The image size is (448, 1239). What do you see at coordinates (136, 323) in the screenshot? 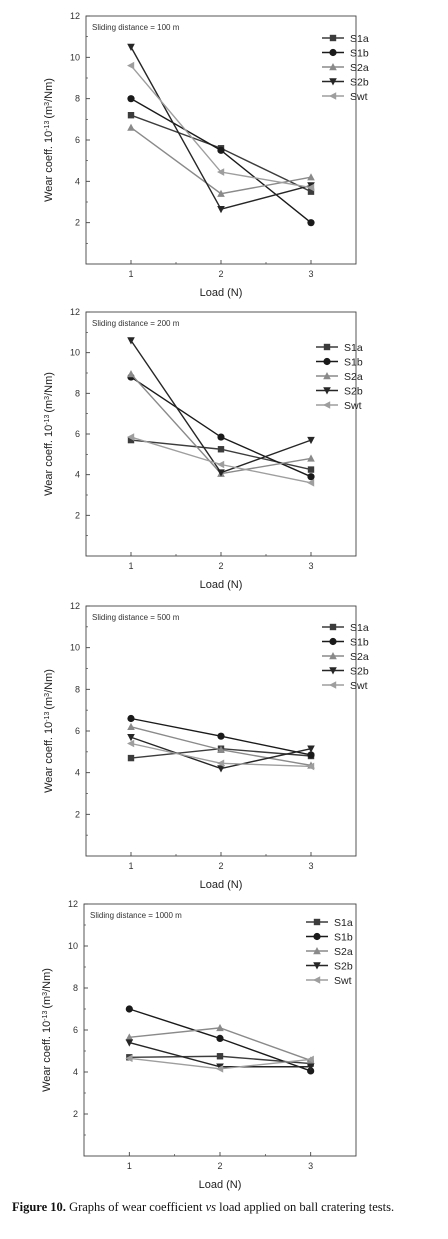
I see `sliding-distance-annotation: Sliding distance = 200 m` at bounding box center [136, 323].